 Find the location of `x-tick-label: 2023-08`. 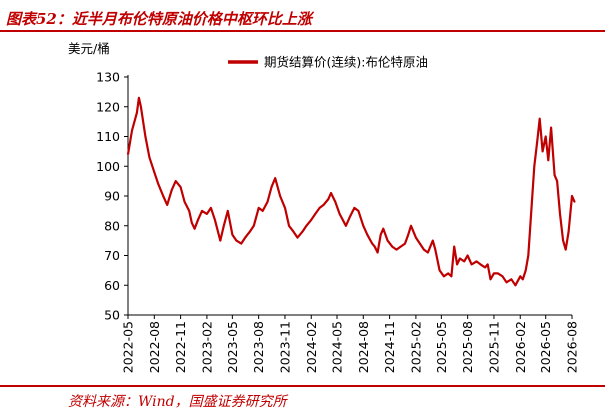

x-tick-label: 2023-08 is located at coordinates (258, 347).